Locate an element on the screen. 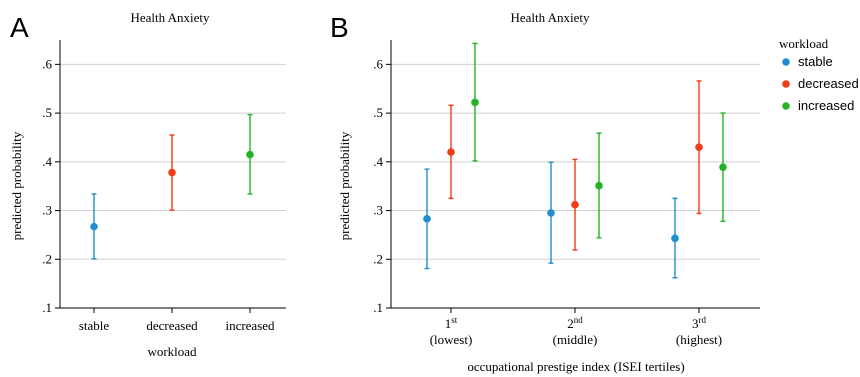 The height and width of the screenshot is (377, 860). panel-a-ylabel: predicted probability is located at coordinates (16, 185).